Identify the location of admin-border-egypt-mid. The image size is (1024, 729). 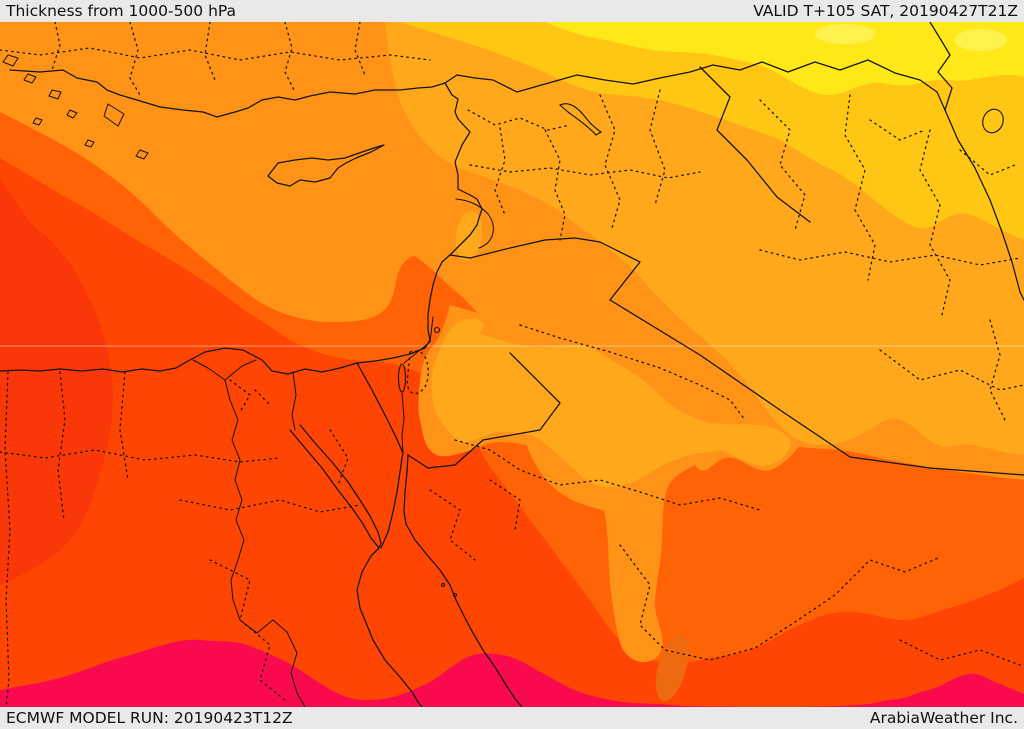
(270, 506).